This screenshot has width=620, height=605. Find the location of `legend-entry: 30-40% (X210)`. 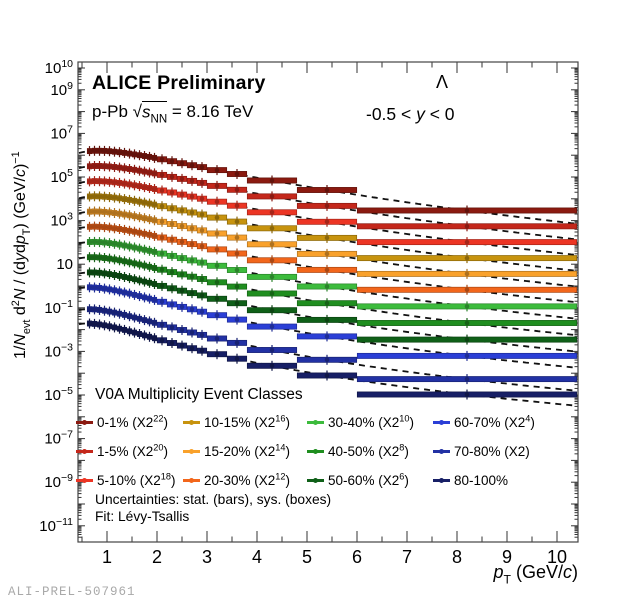

legend-entry: 30-40% (X210) is located at coordinates (370, 421).